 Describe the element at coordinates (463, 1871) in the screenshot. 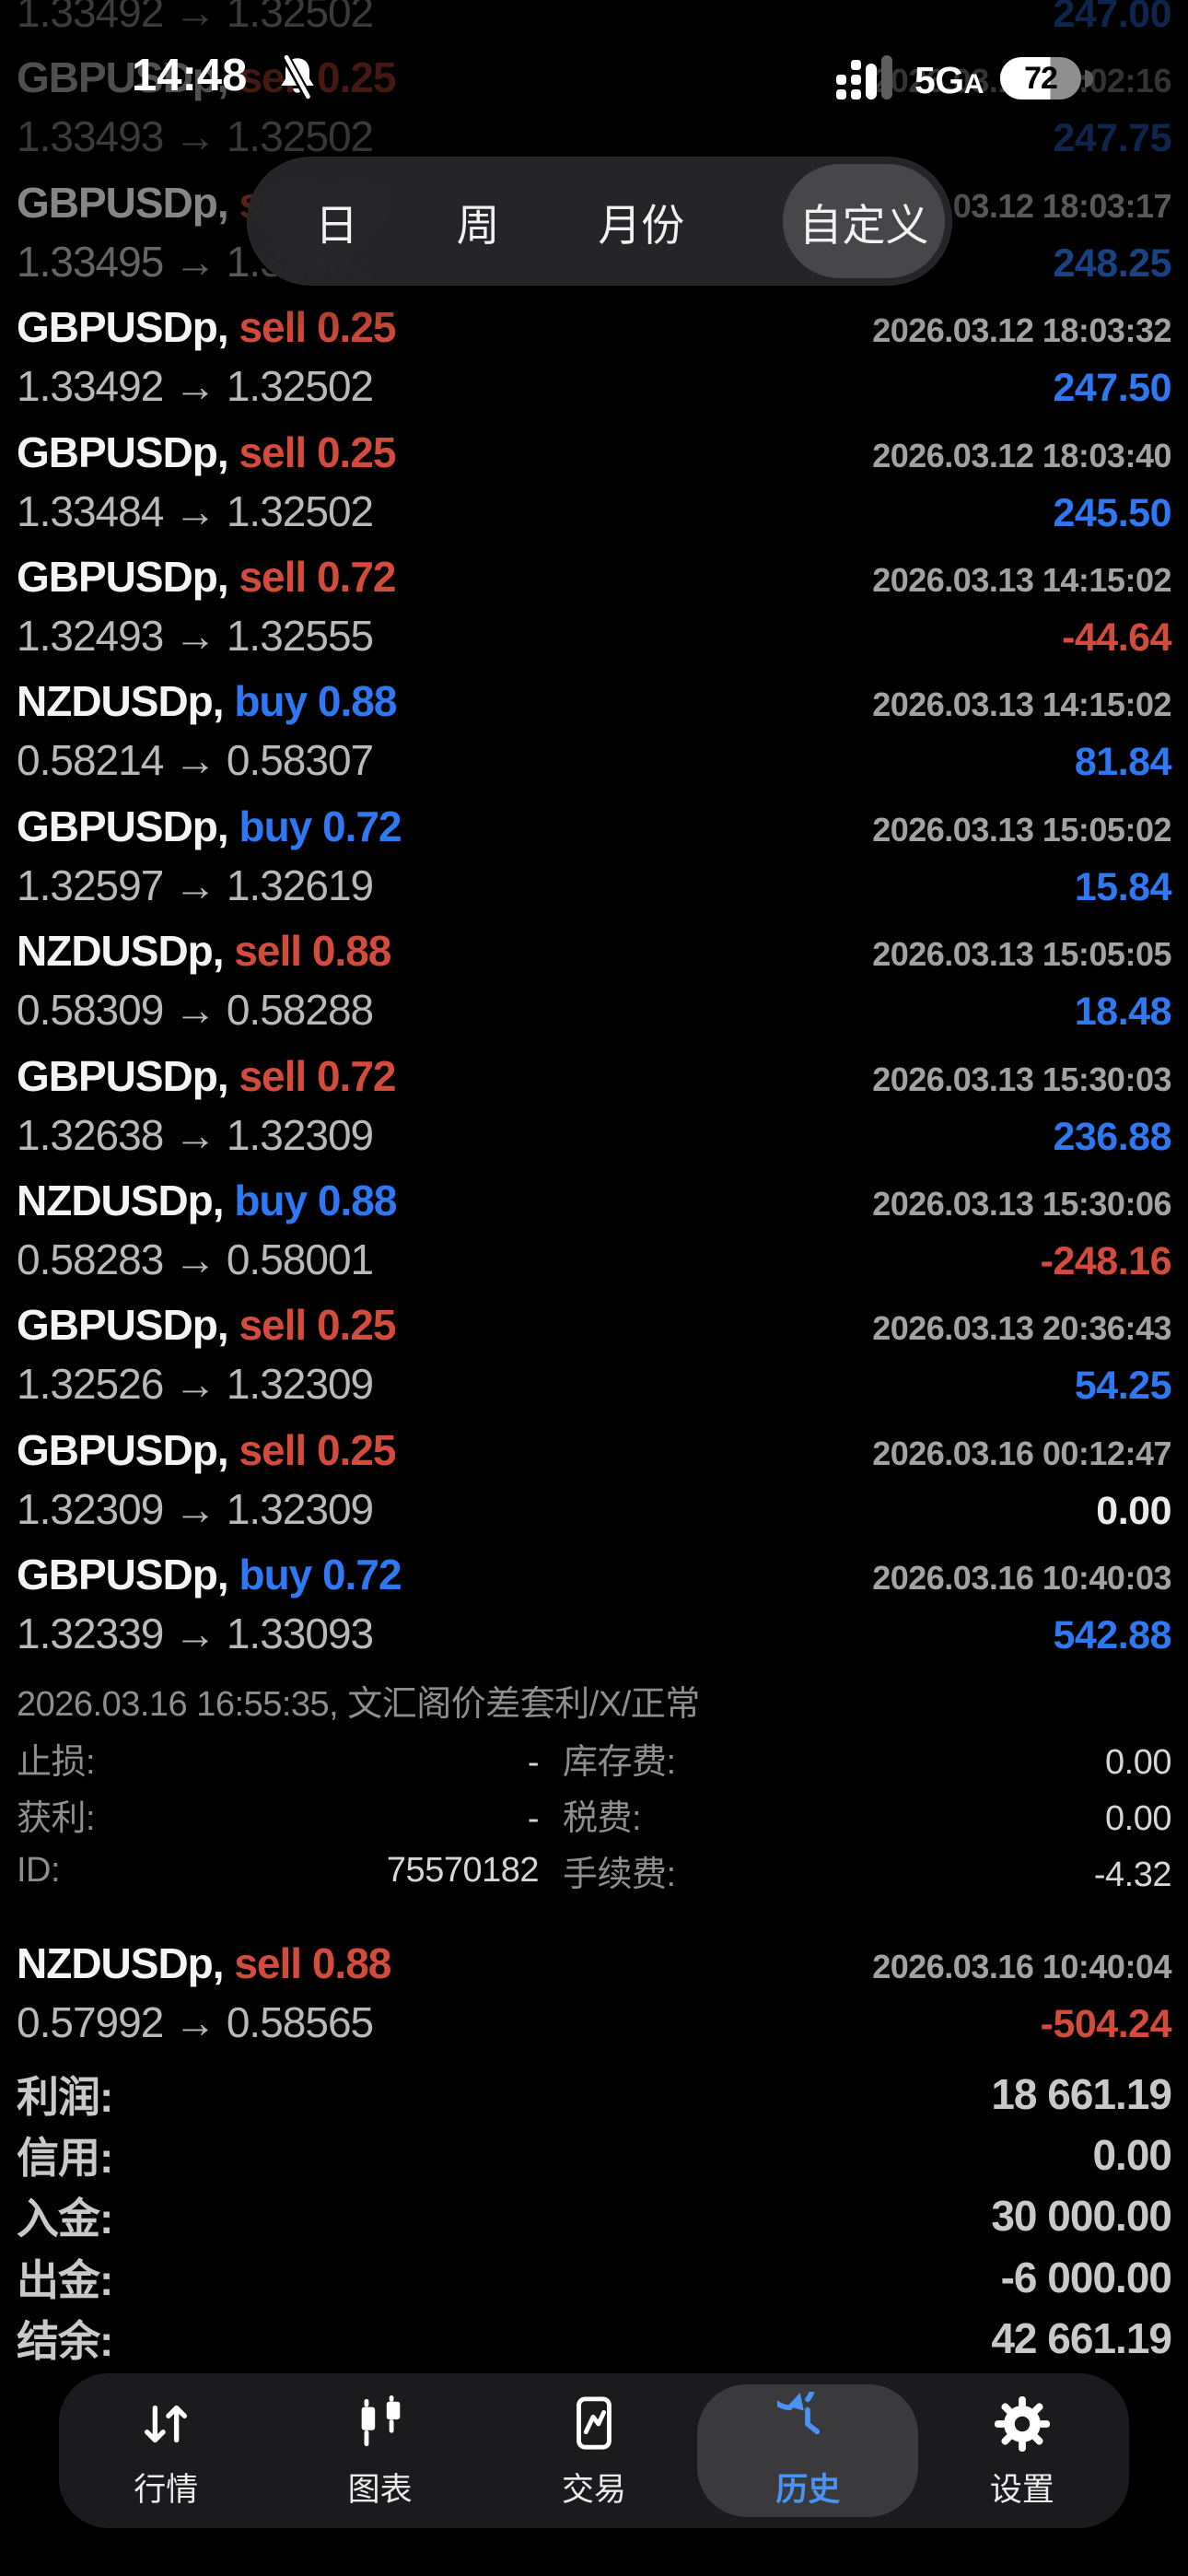

I see `detail-value: 75570182` at that location.